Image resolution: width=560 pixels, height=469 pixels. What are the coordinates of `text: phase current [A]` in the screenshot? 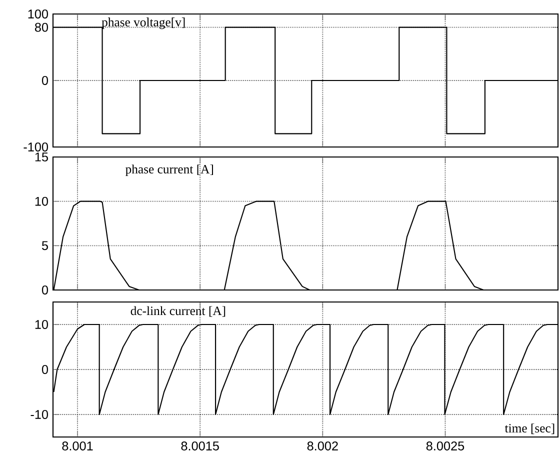 It's located at (169, 170).